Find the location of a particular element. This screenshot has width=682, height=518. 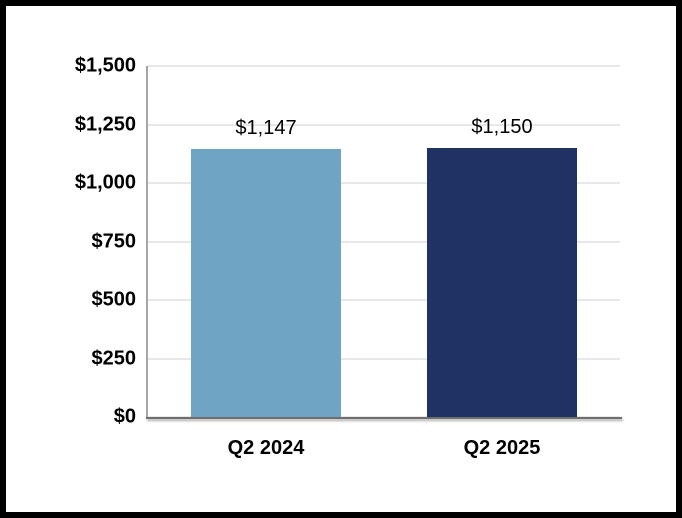

y-tick-label: $750 is located at coordinates (114, 241).